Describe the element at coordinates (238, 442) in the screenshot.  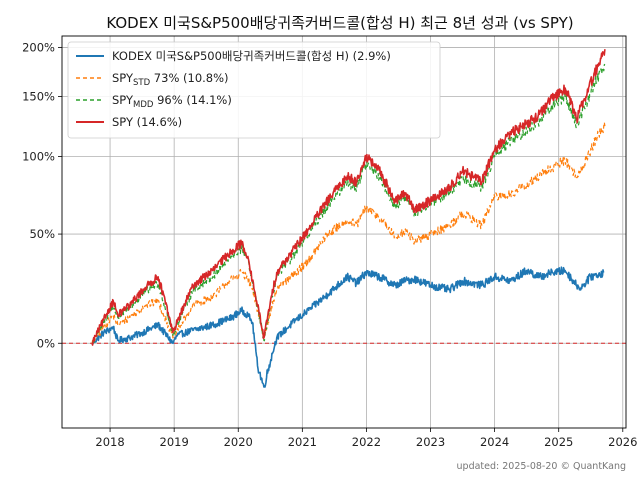
I see `x-tick-label: 2020` at that location.